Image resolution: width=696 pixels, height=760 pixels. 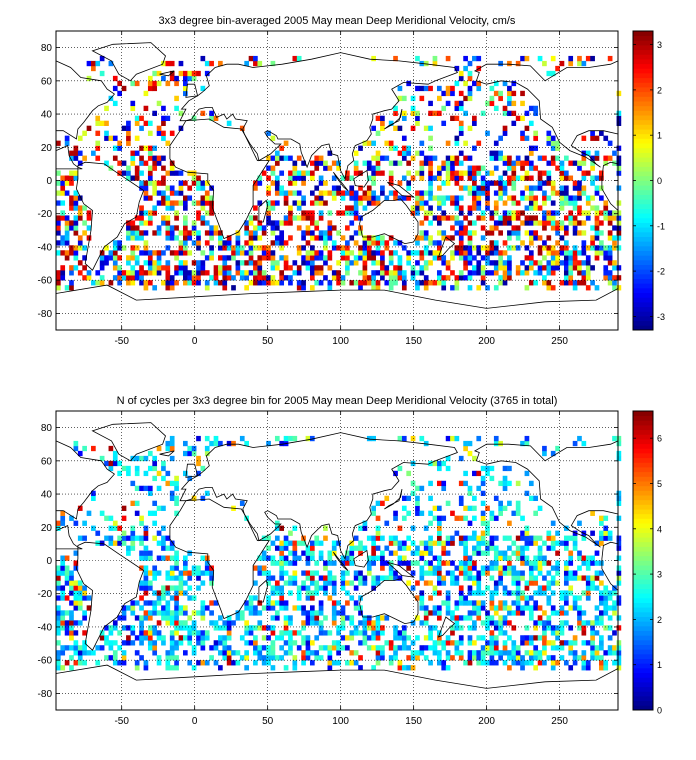 I want to click on coastline, so click(x=85, y=100).